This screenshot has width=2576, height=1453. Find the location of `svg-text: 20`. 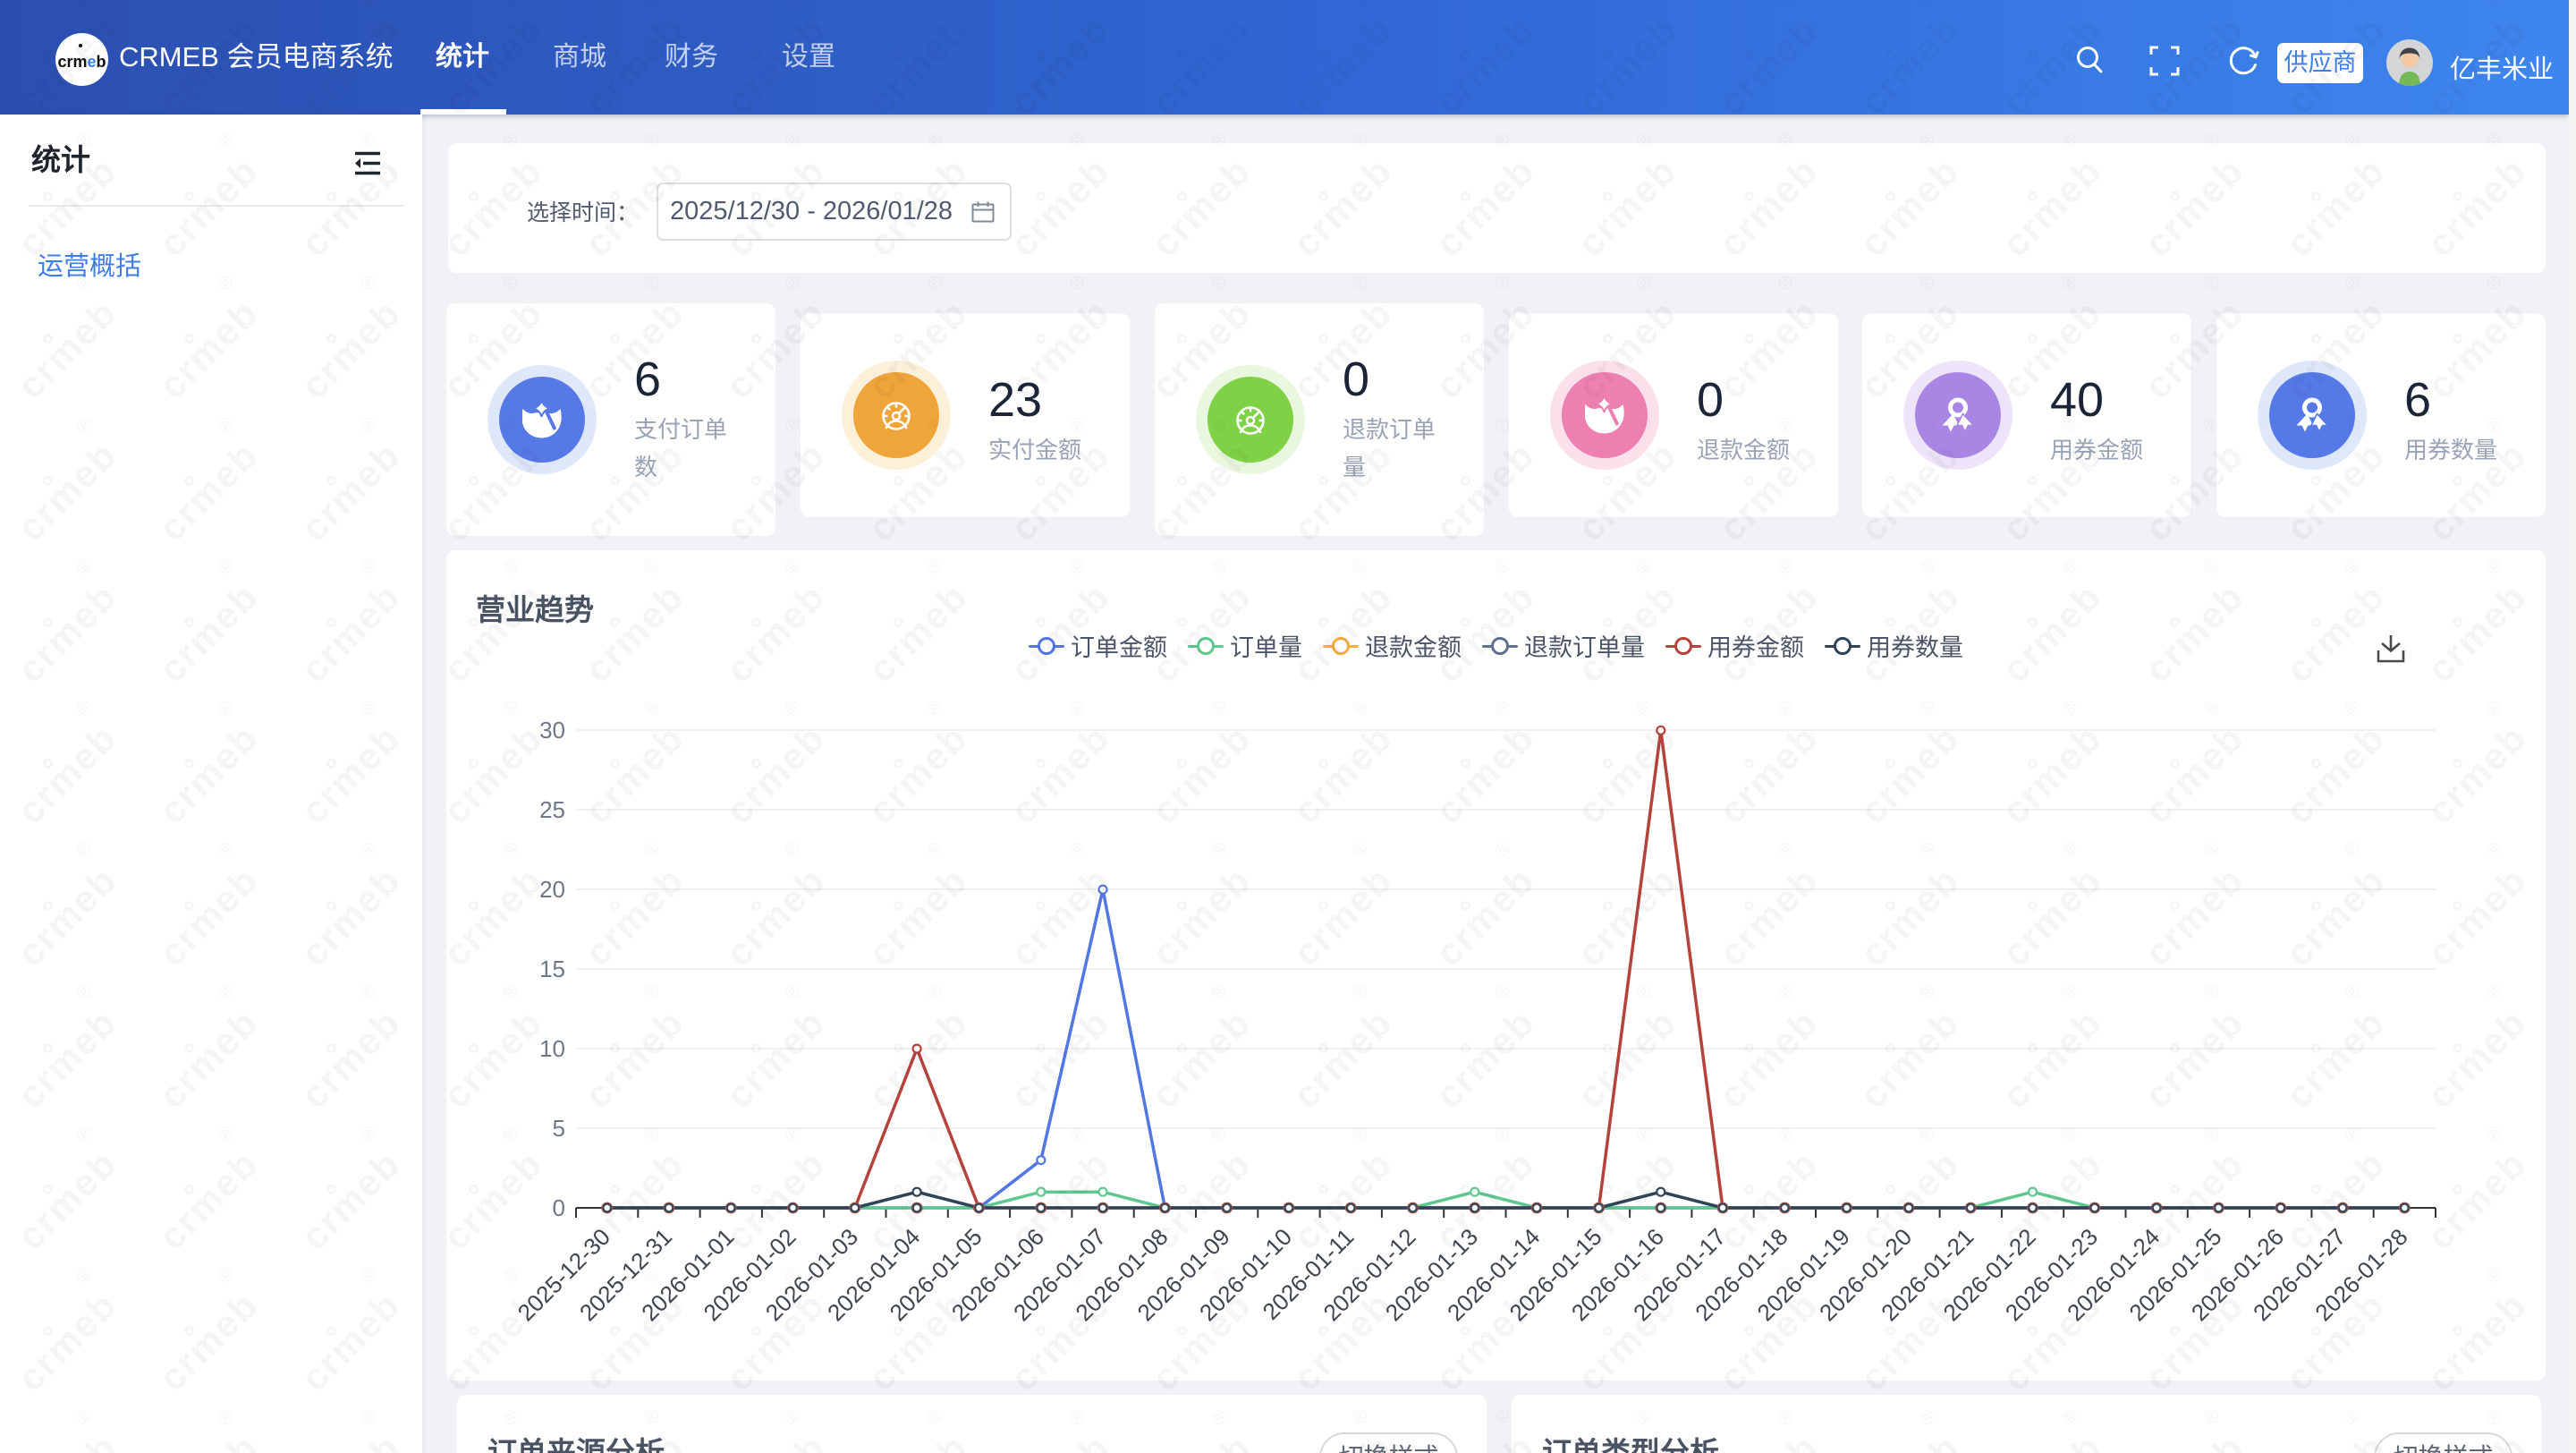

svg-text: 20 is located at coordinates (552, 889).